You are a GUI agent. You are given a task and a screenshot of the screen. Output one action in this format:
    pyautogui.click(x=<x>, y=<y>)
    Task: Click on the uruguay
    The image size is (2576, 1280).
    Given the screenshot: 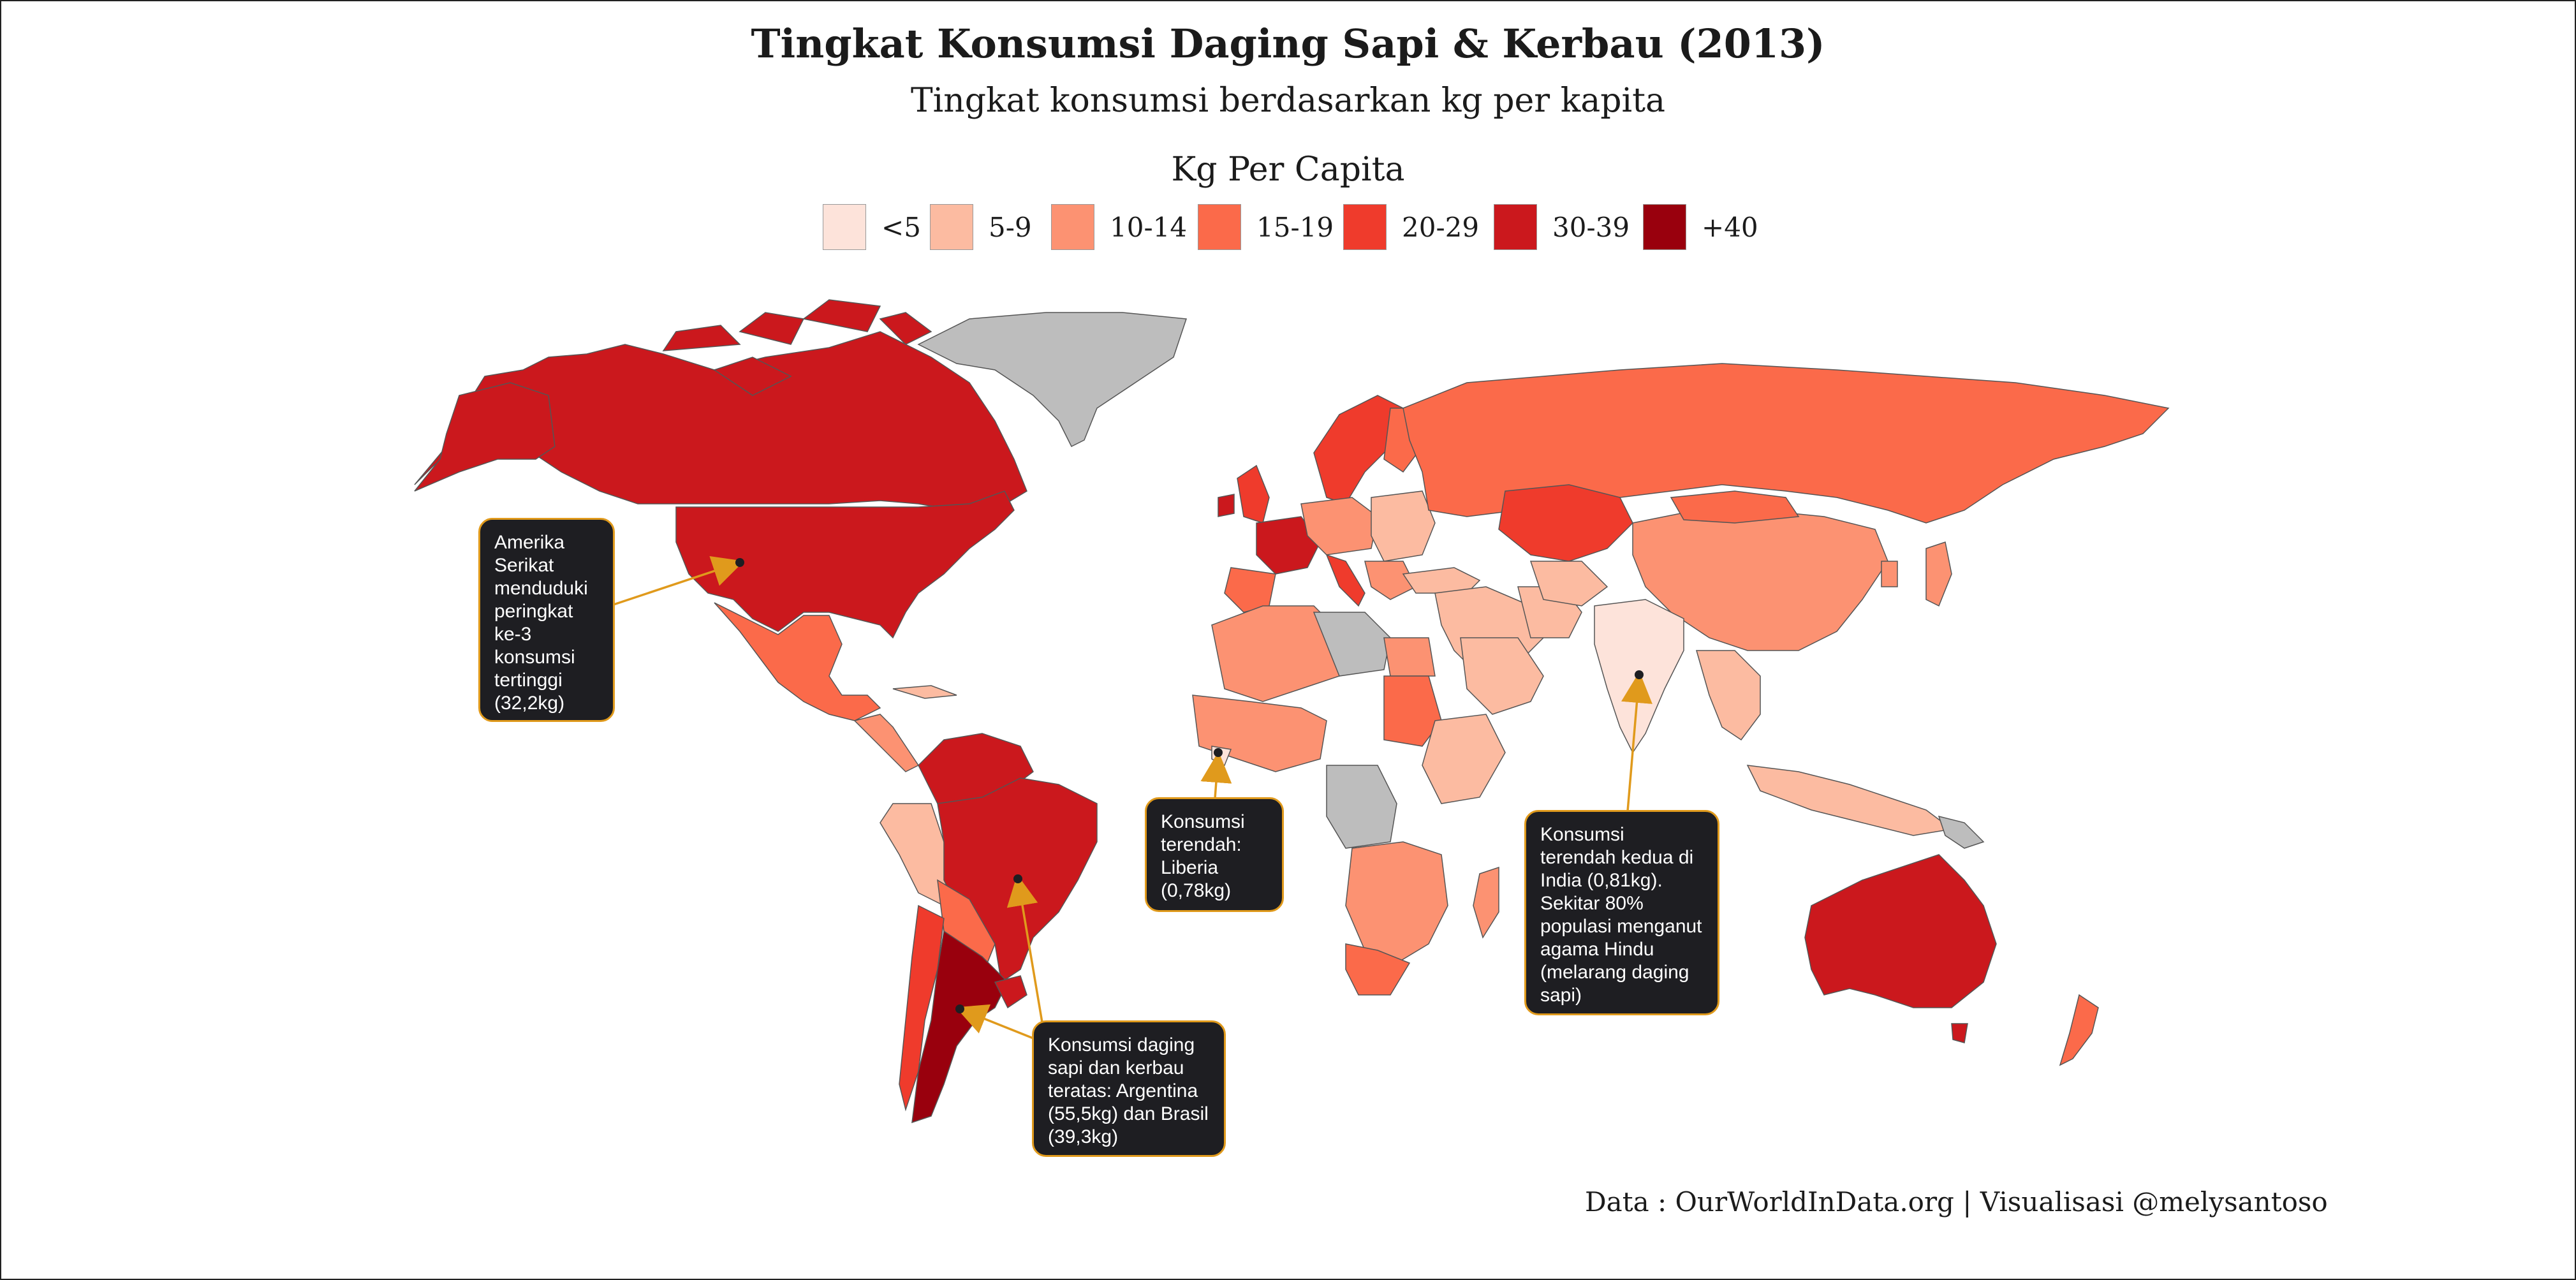 What is the action you would take?
    pyautogui.click(x=1010, y=992)
    